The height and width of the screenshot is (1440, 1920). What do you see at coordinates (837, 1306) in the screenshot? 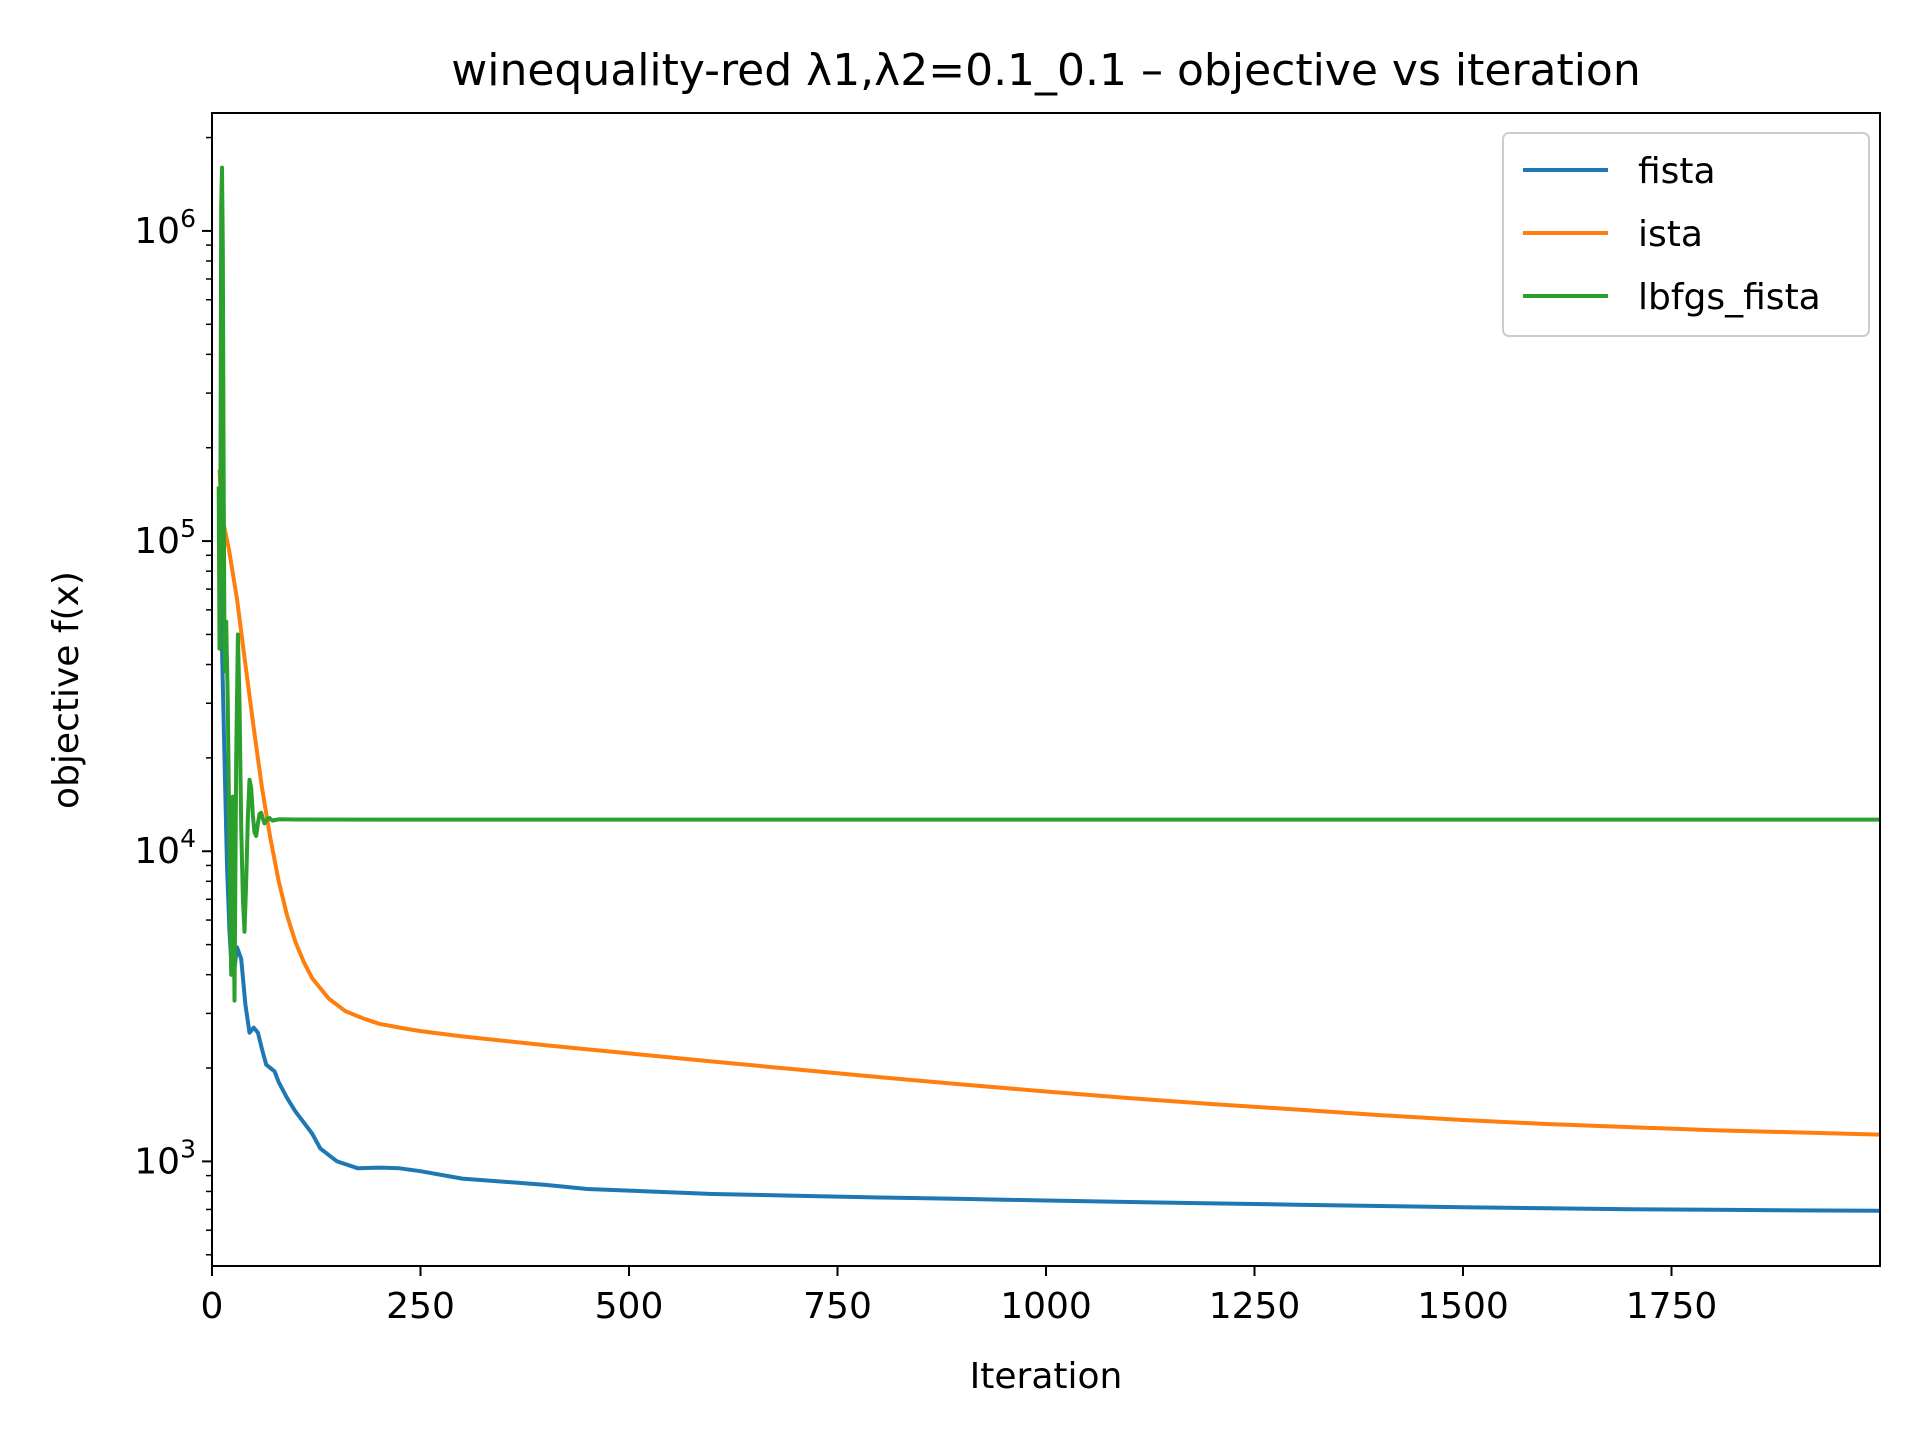
I see `x-tick-label: 750` at bounding box center [837, 1306].